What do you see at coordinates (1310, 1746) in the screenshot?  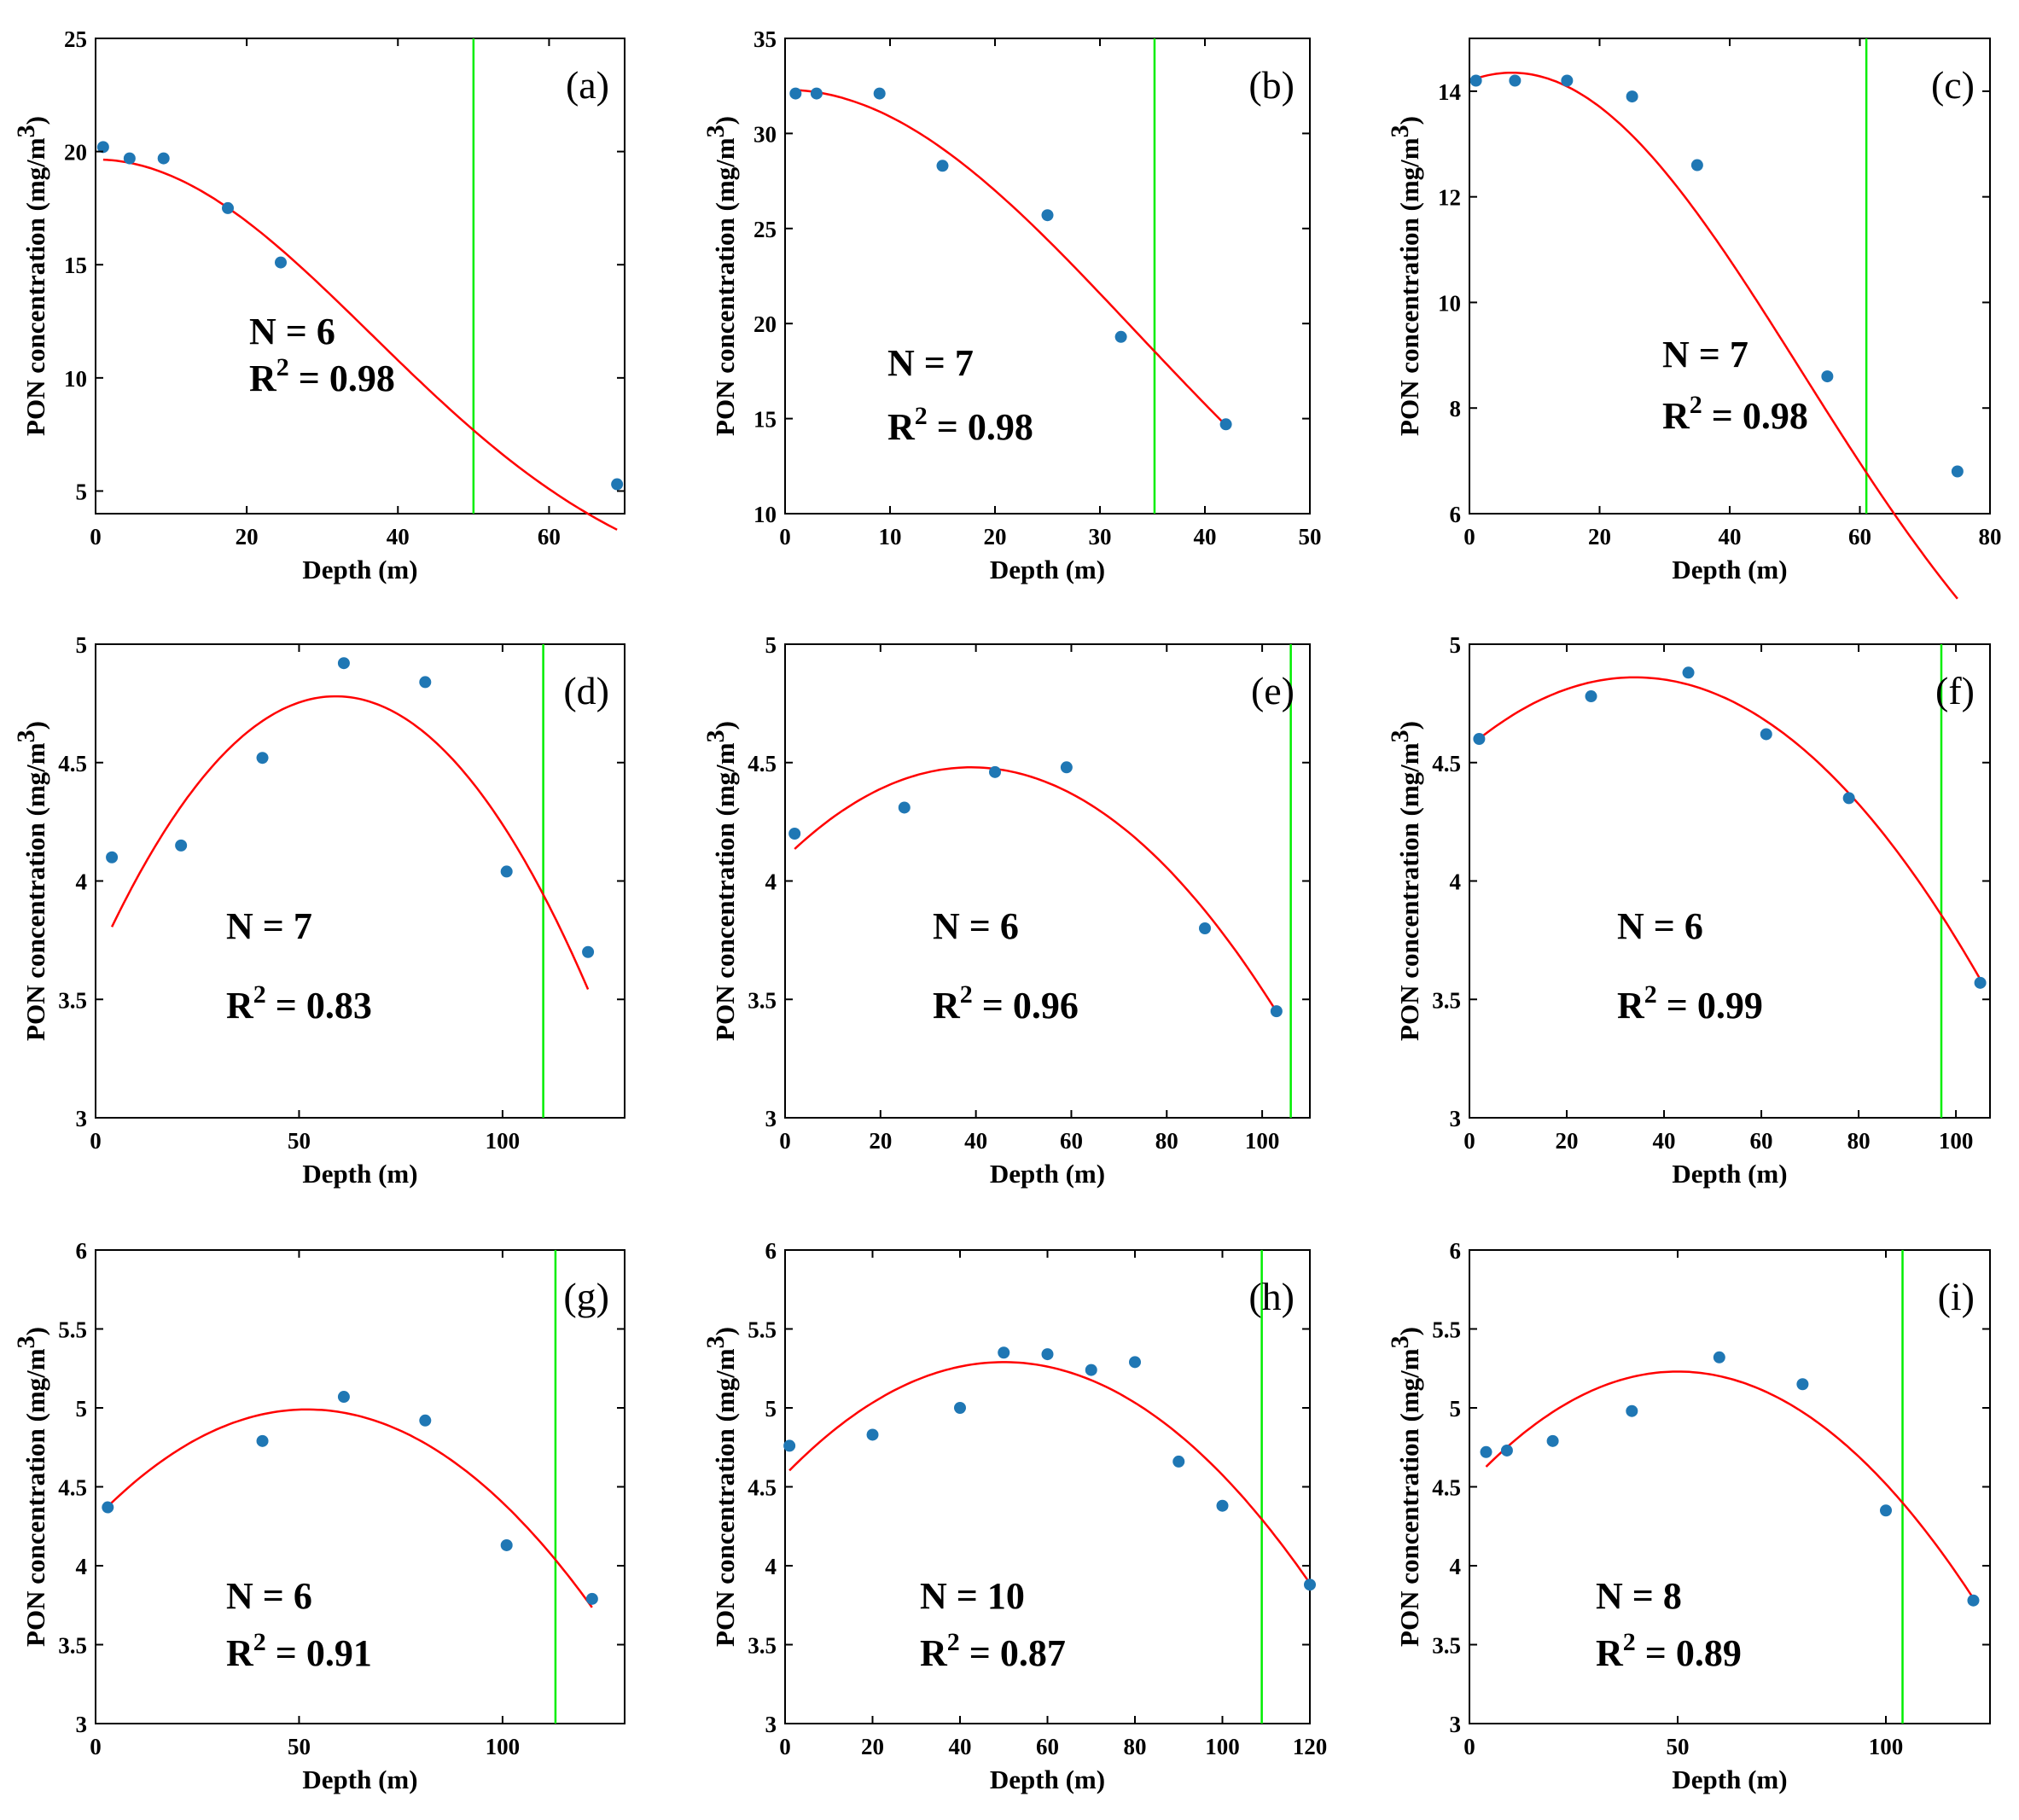 I see `x-tick-label: 120` at bounding box center [1310, 1746].